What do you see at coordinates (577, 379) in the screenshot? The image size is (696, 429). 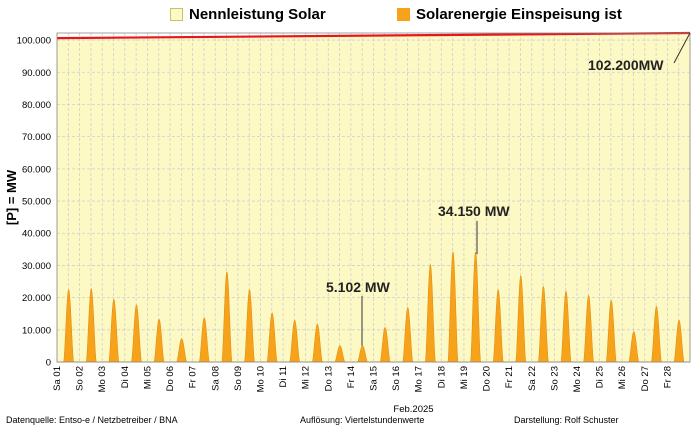 I see `x-tick-label: Mo 24` at bounding box center [577, 379].